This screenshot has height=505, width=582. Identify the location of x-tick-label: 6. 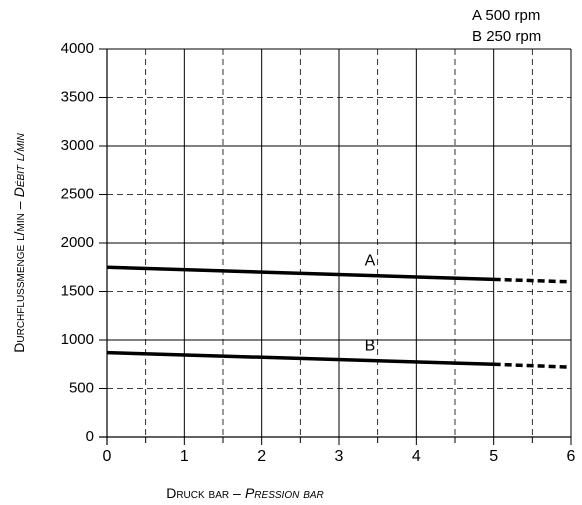
(571, 456).